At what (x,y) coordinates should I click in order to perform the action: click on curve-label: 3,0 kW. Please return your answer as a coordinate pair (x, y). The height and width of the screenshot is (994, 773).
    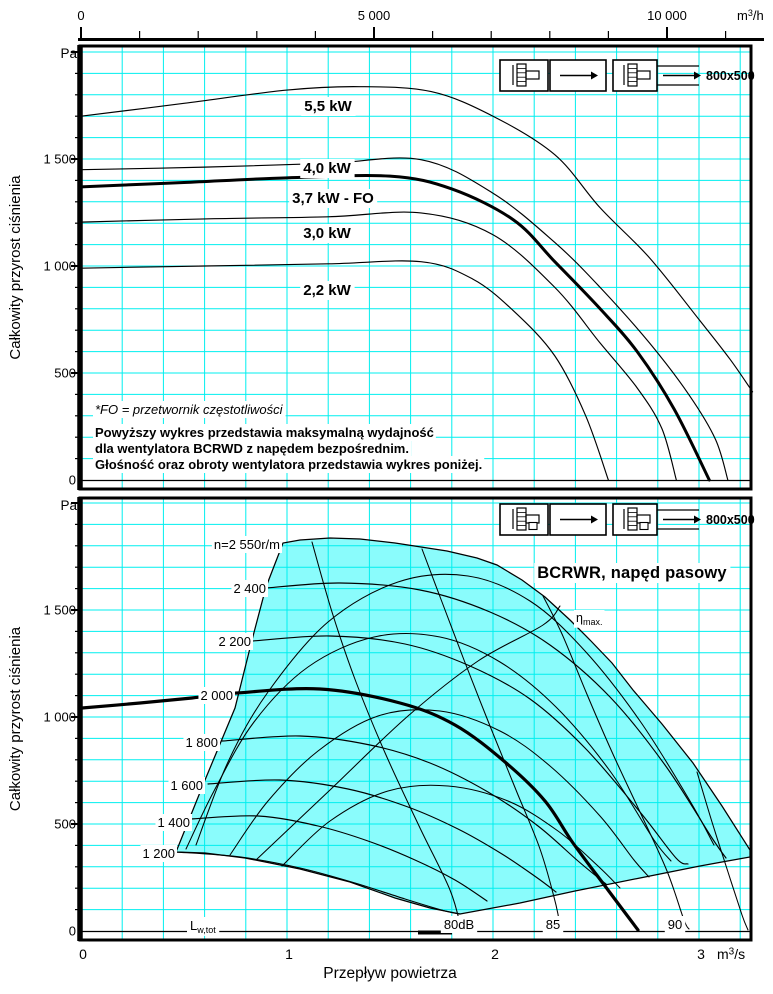
    Looking at the image, I should click on (327, 233).